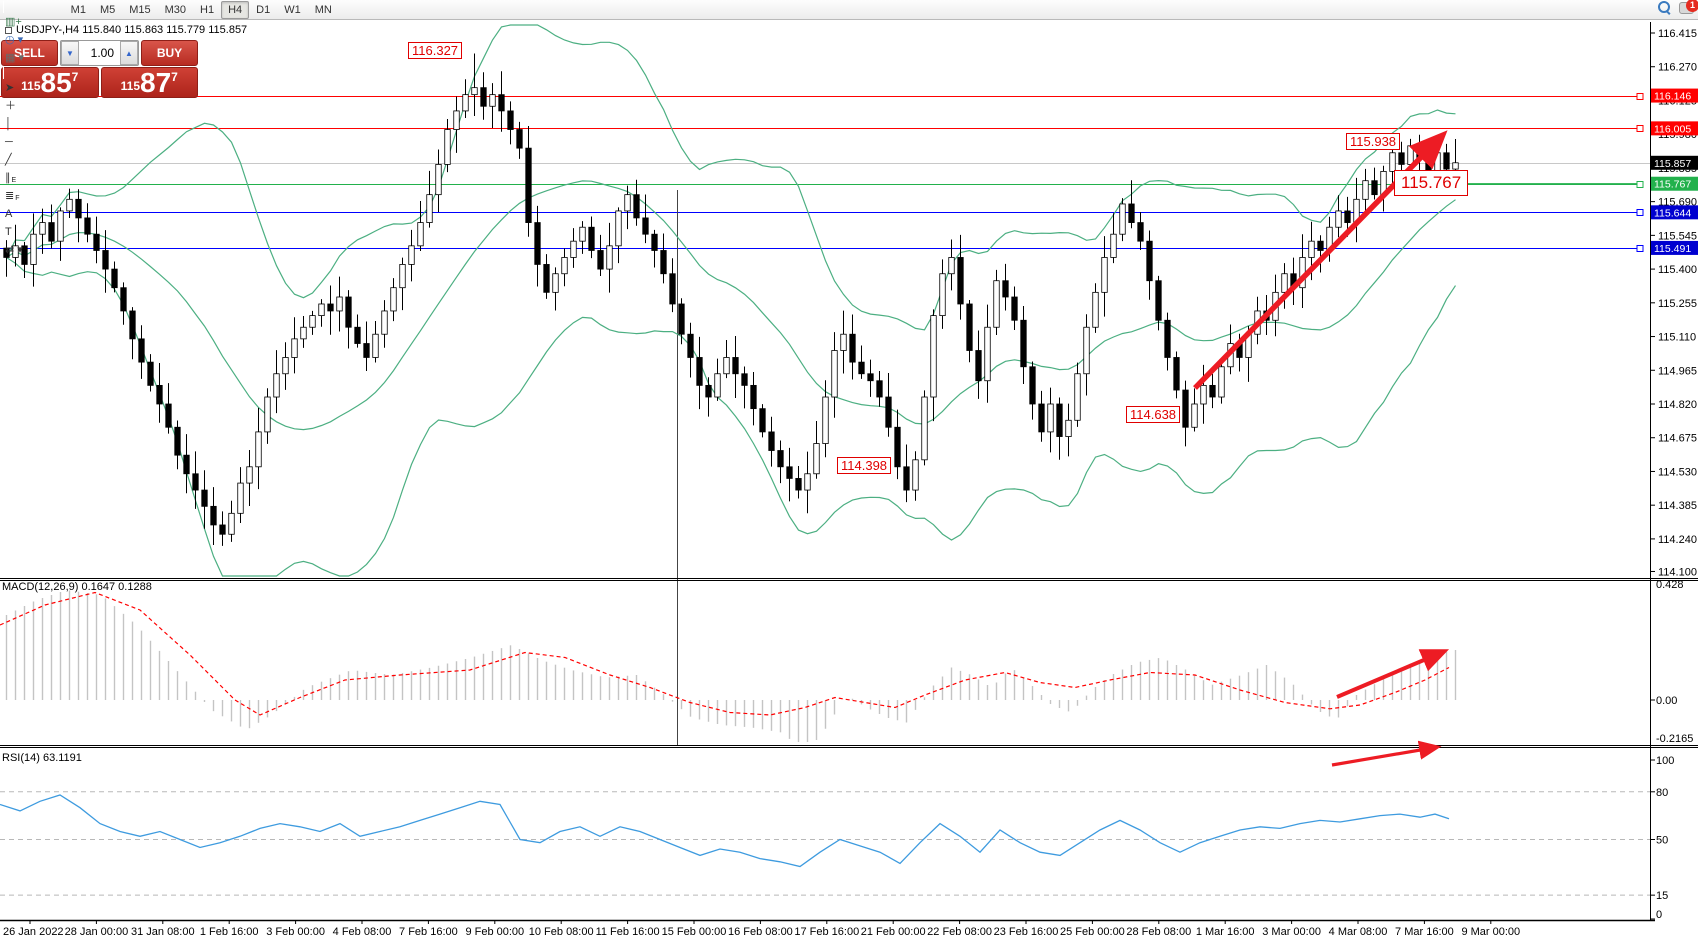 This screenshot has height=941, width=1698. Describe the element at coordinates (1674, 95) in the screenshot. I see `price-badge-116.146` at that location.